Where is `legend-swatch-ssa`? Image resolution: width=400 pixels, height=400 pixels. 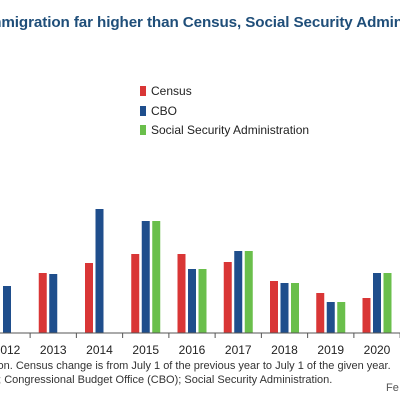
legend-swatch-ssa is located at coordinates (143, 130).